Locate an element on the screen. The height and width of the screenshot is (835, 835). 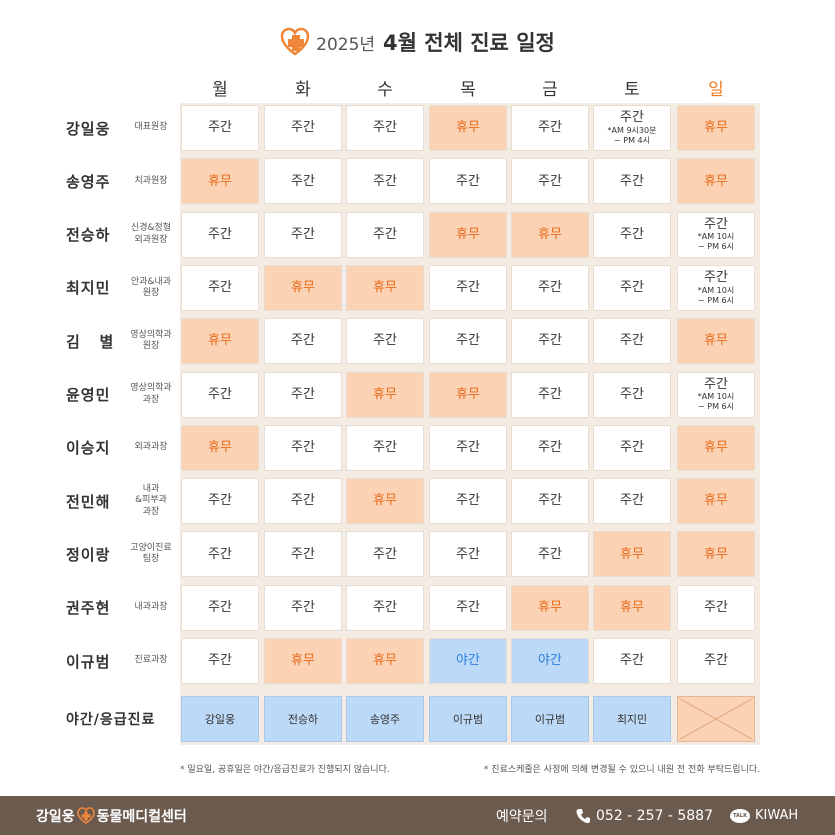
day-header: 수 is located at coordinates (385, 89).